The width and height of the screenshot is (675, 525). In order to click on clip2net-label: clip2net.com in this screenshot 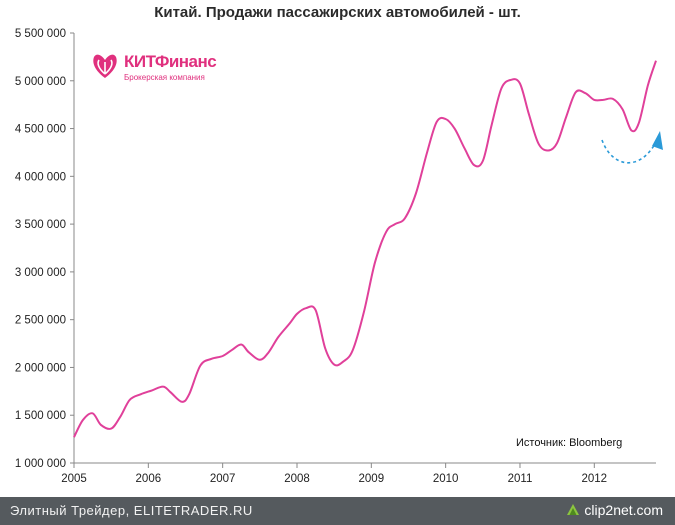, I will do `click(623, 510)`.